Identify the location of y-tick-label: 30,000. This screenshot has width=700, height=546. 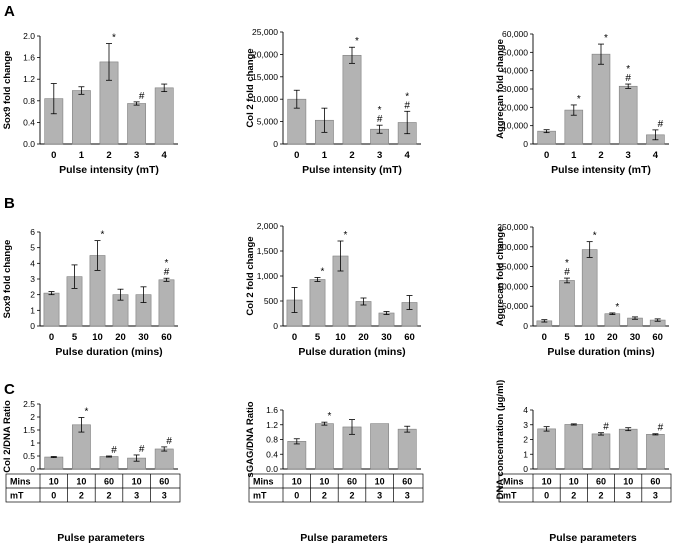
(515, 89).